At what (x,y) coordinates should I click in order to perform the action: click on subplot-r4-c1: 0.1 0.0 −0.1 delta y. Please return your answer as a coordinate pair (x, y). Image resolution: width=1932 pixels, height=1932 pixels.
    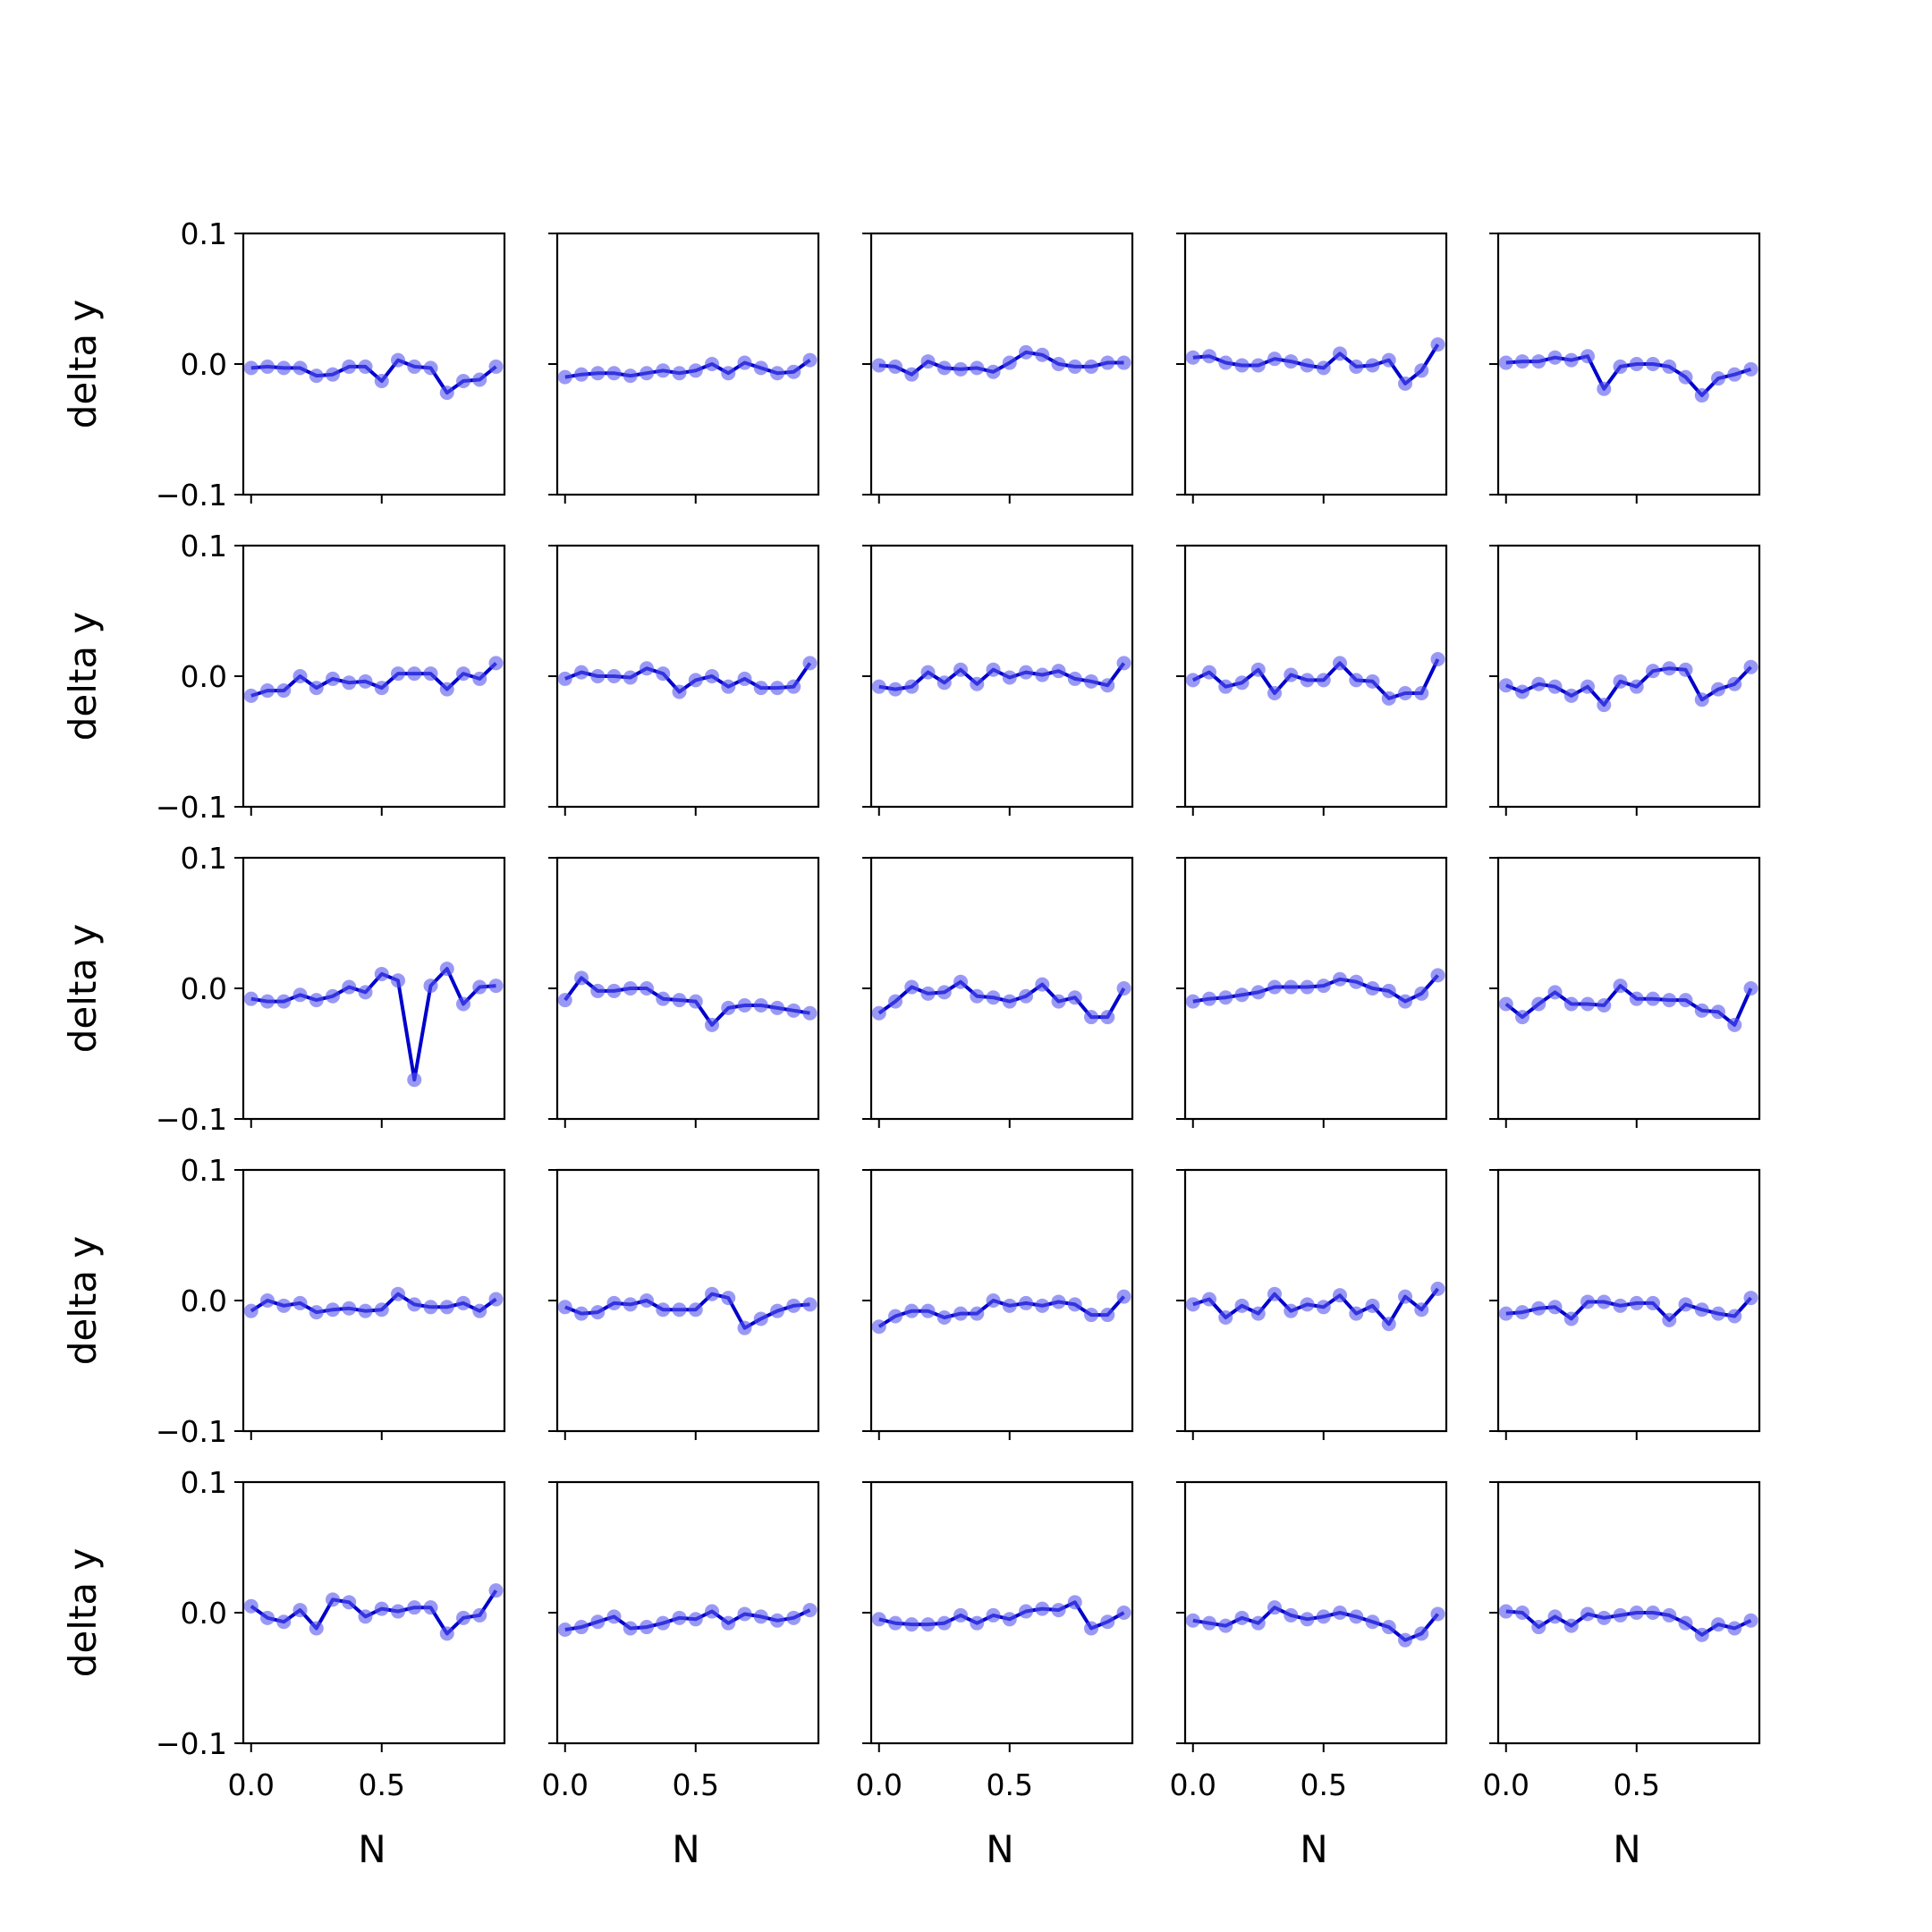
    Looking at the image, I should click on (283, 1301).